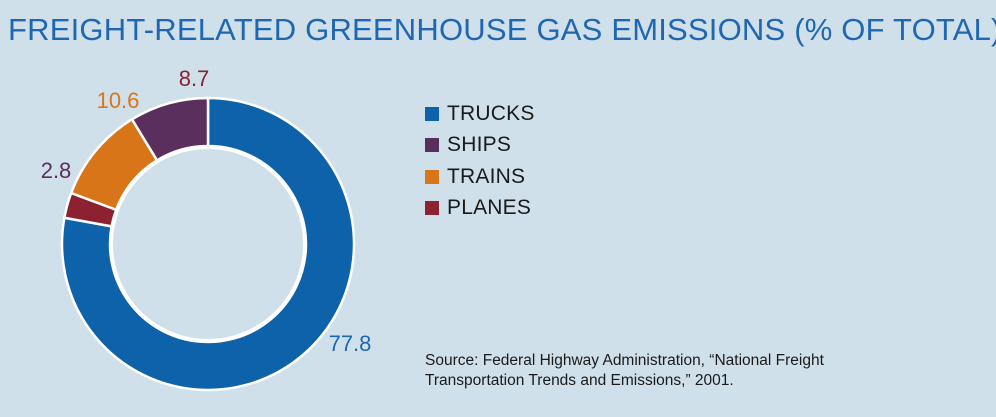 The height and width of the screenshot is (417, 996). I want to click on data-label-planes: 2.8, so click(56, 170).